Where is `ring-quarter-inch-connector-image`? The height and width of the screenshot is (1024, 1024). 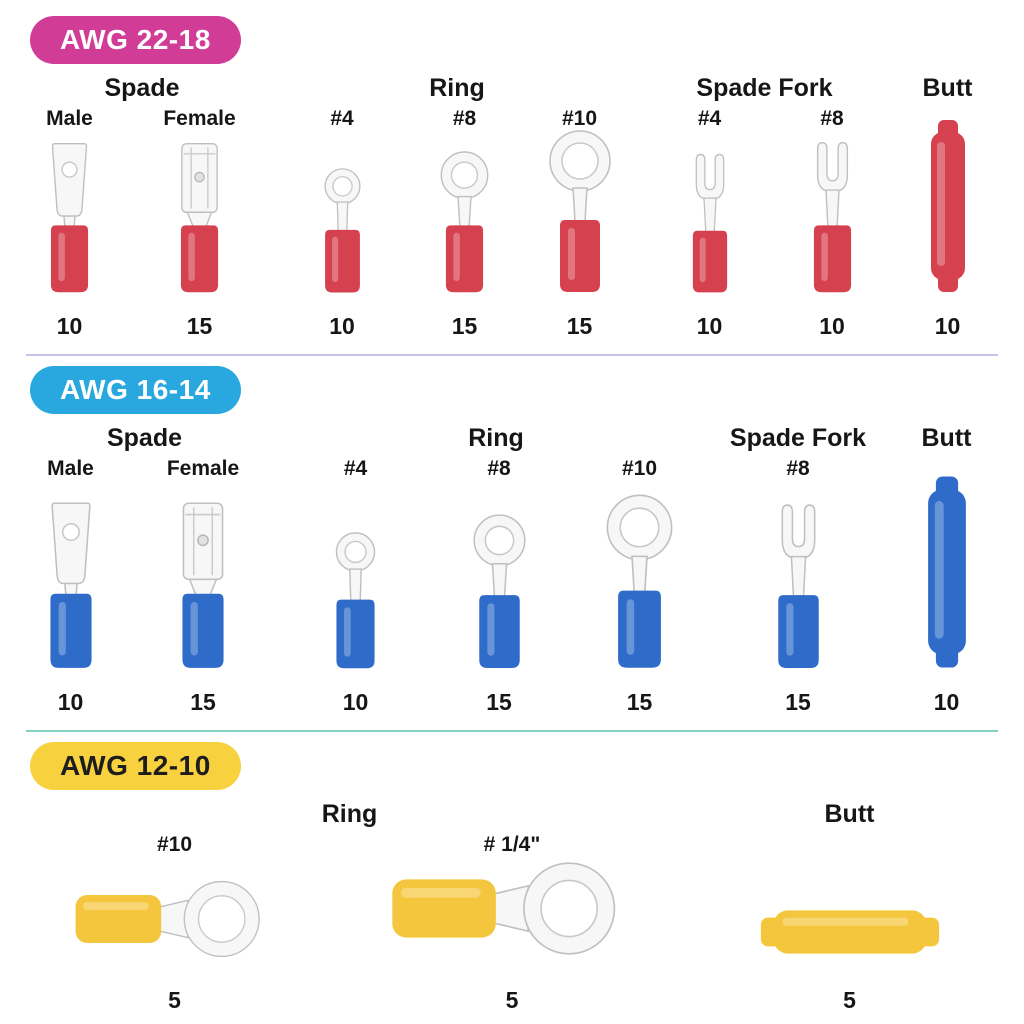
ring-quarter-inch-connector-image is located at coordinates (512, 908).